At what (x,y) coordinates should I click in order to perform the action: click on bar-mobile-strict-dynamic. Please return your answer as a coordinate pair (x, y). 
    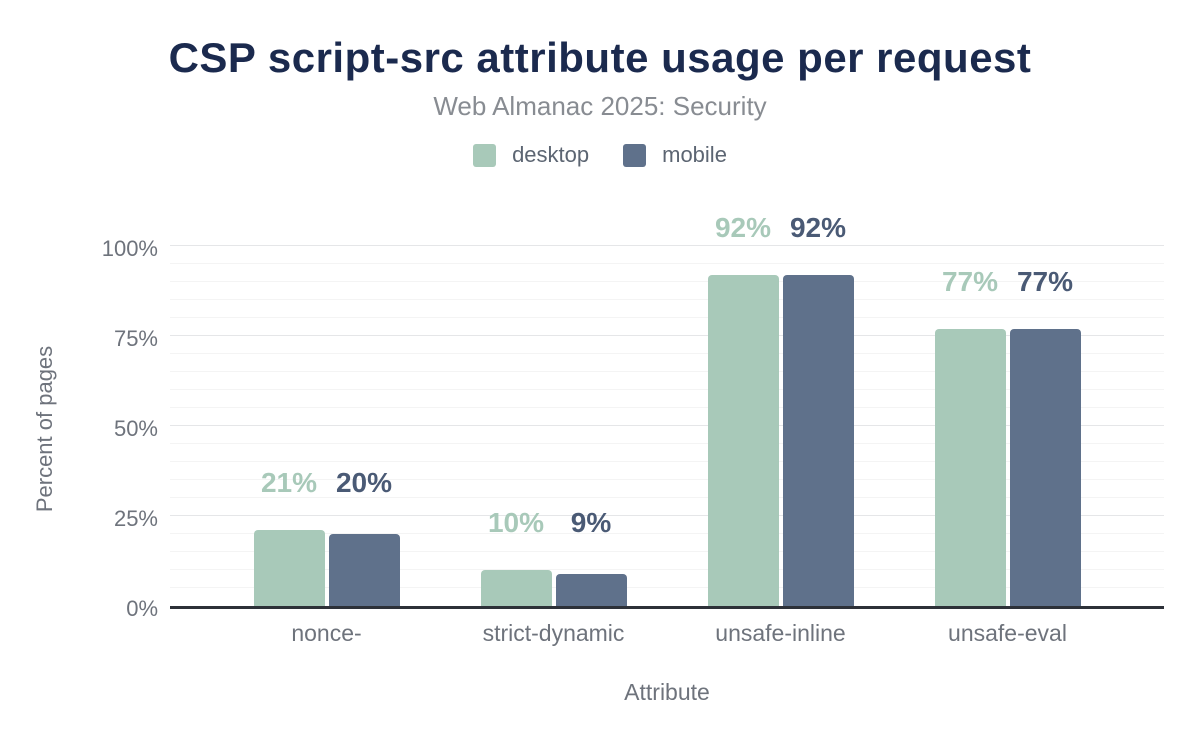
    Looking at the image, I should click on (591, 589).